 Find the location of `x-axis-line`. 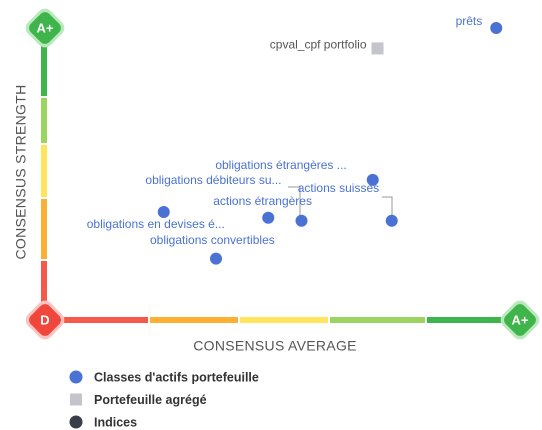

x-axis-line is located at coordinates (283, 320).